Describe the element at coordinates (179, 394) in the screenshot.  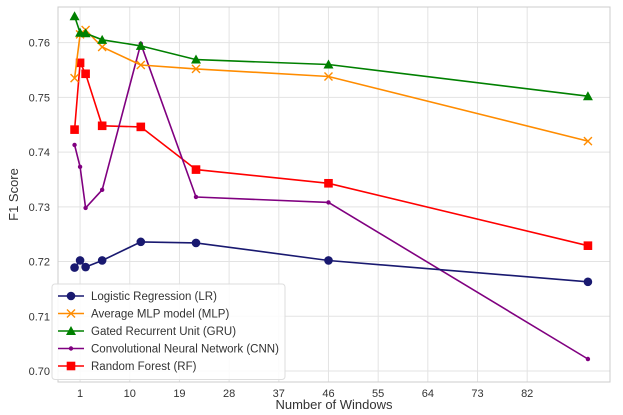
I see `x-tick-label: 19` at that location.